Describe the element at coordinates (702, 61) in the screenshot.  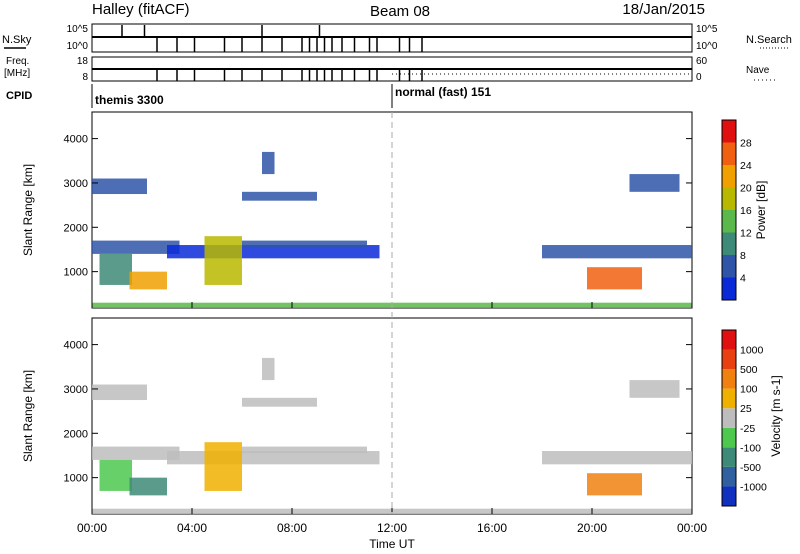
I see `nave-tick-high: 60` at that location.